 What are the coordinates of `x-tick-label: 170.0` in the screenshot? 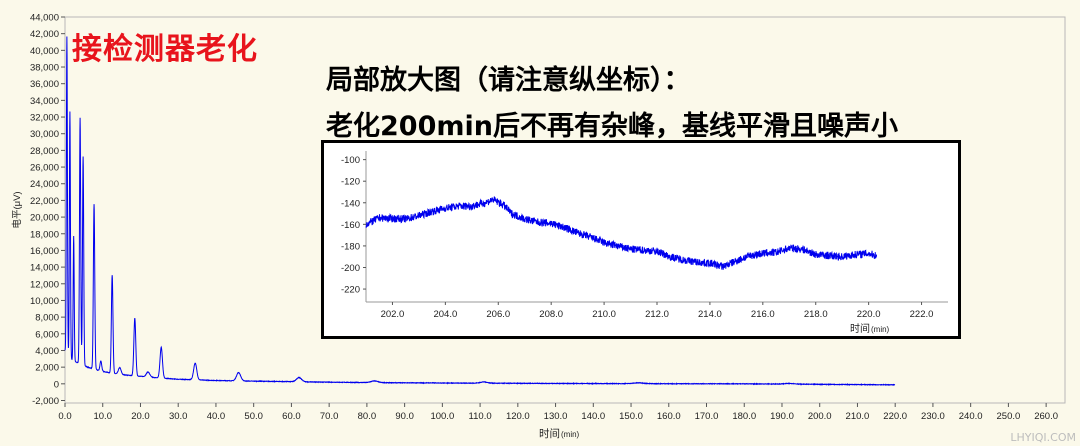 It's located at (707, 416).